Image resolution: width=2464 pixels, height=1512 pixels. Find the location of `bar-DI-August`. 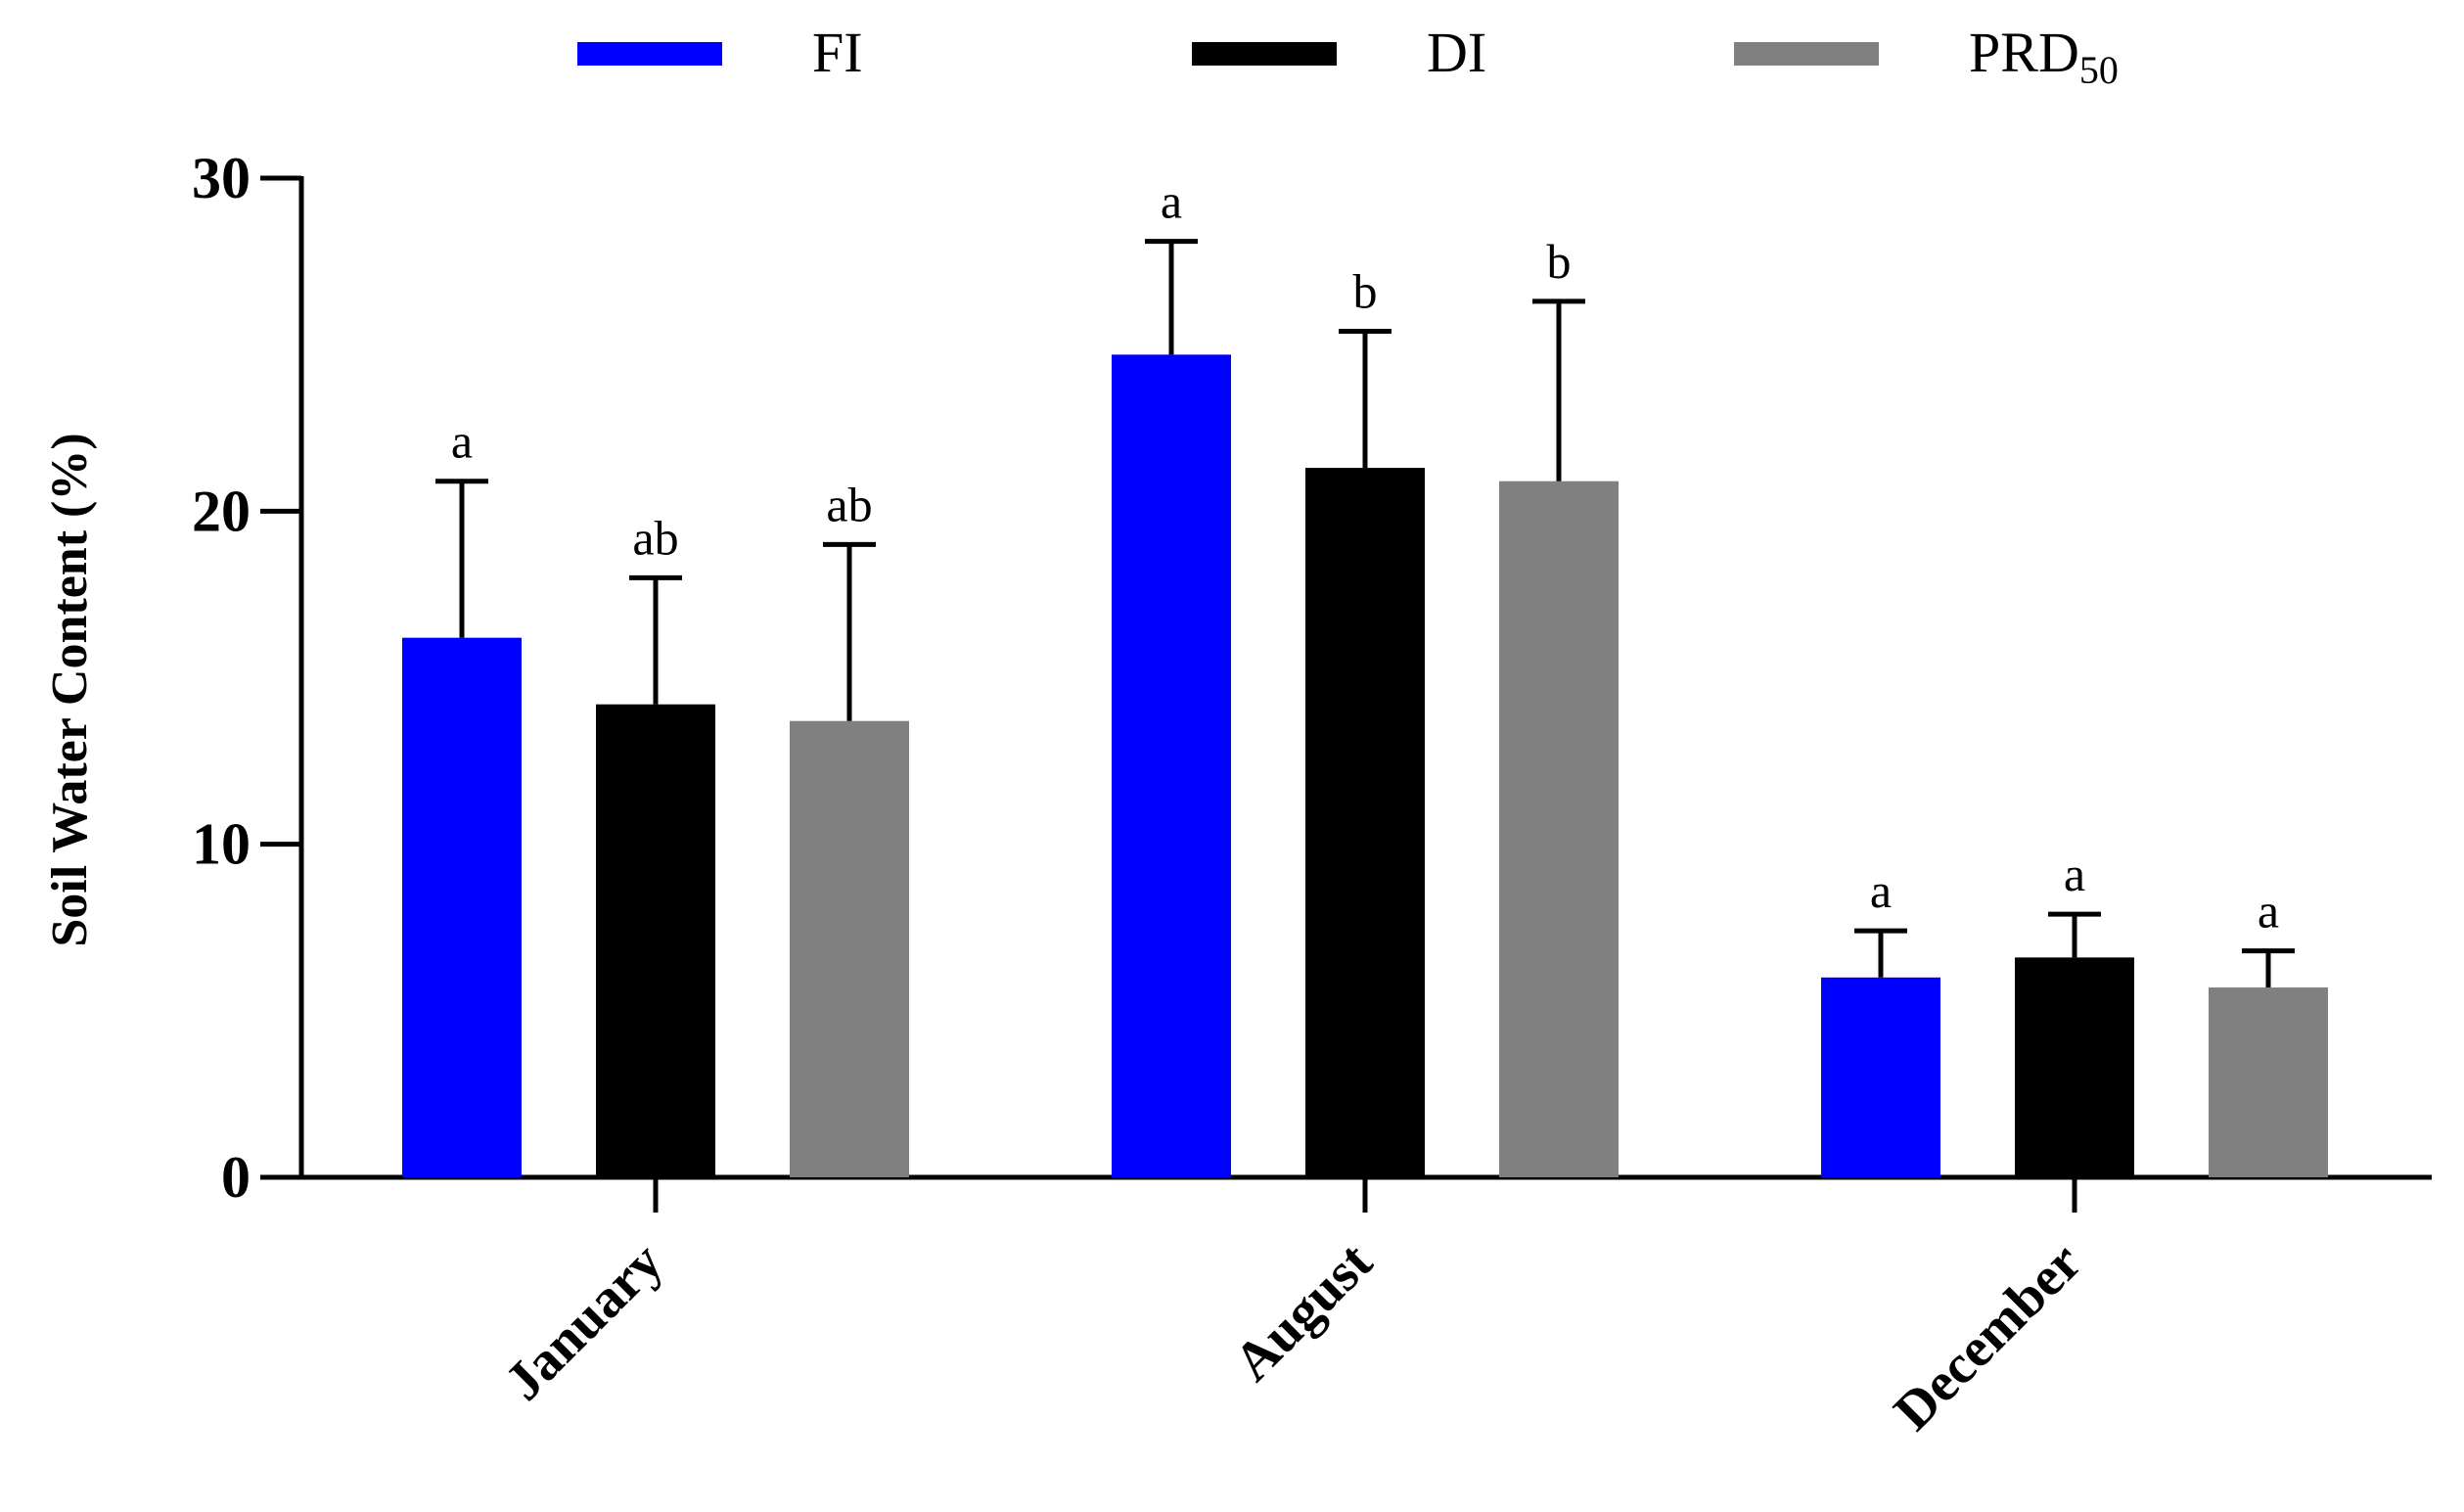

bar-DI-August is located at coordinates (1365, 823).